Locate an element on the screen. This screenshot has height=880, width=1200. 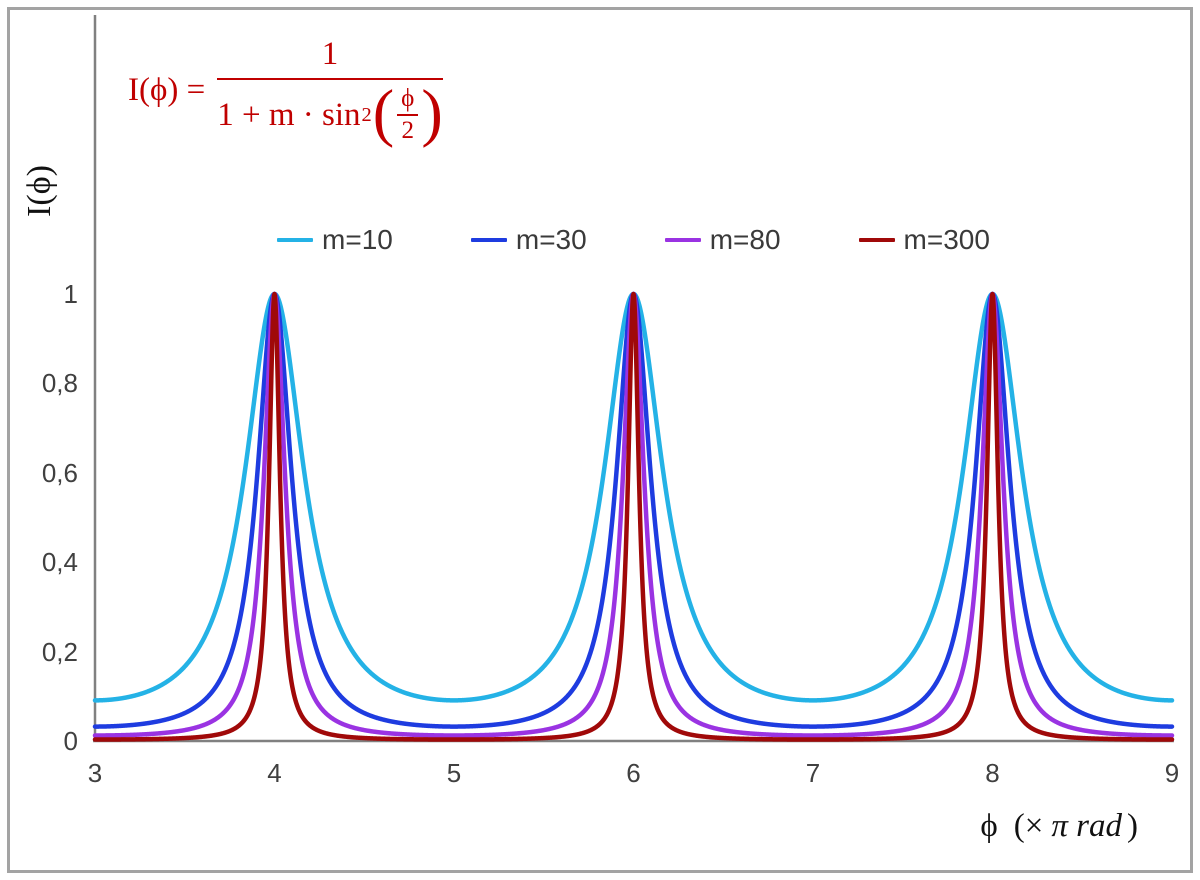
x-tick-label: 3 is located at coordinates (95, 773).